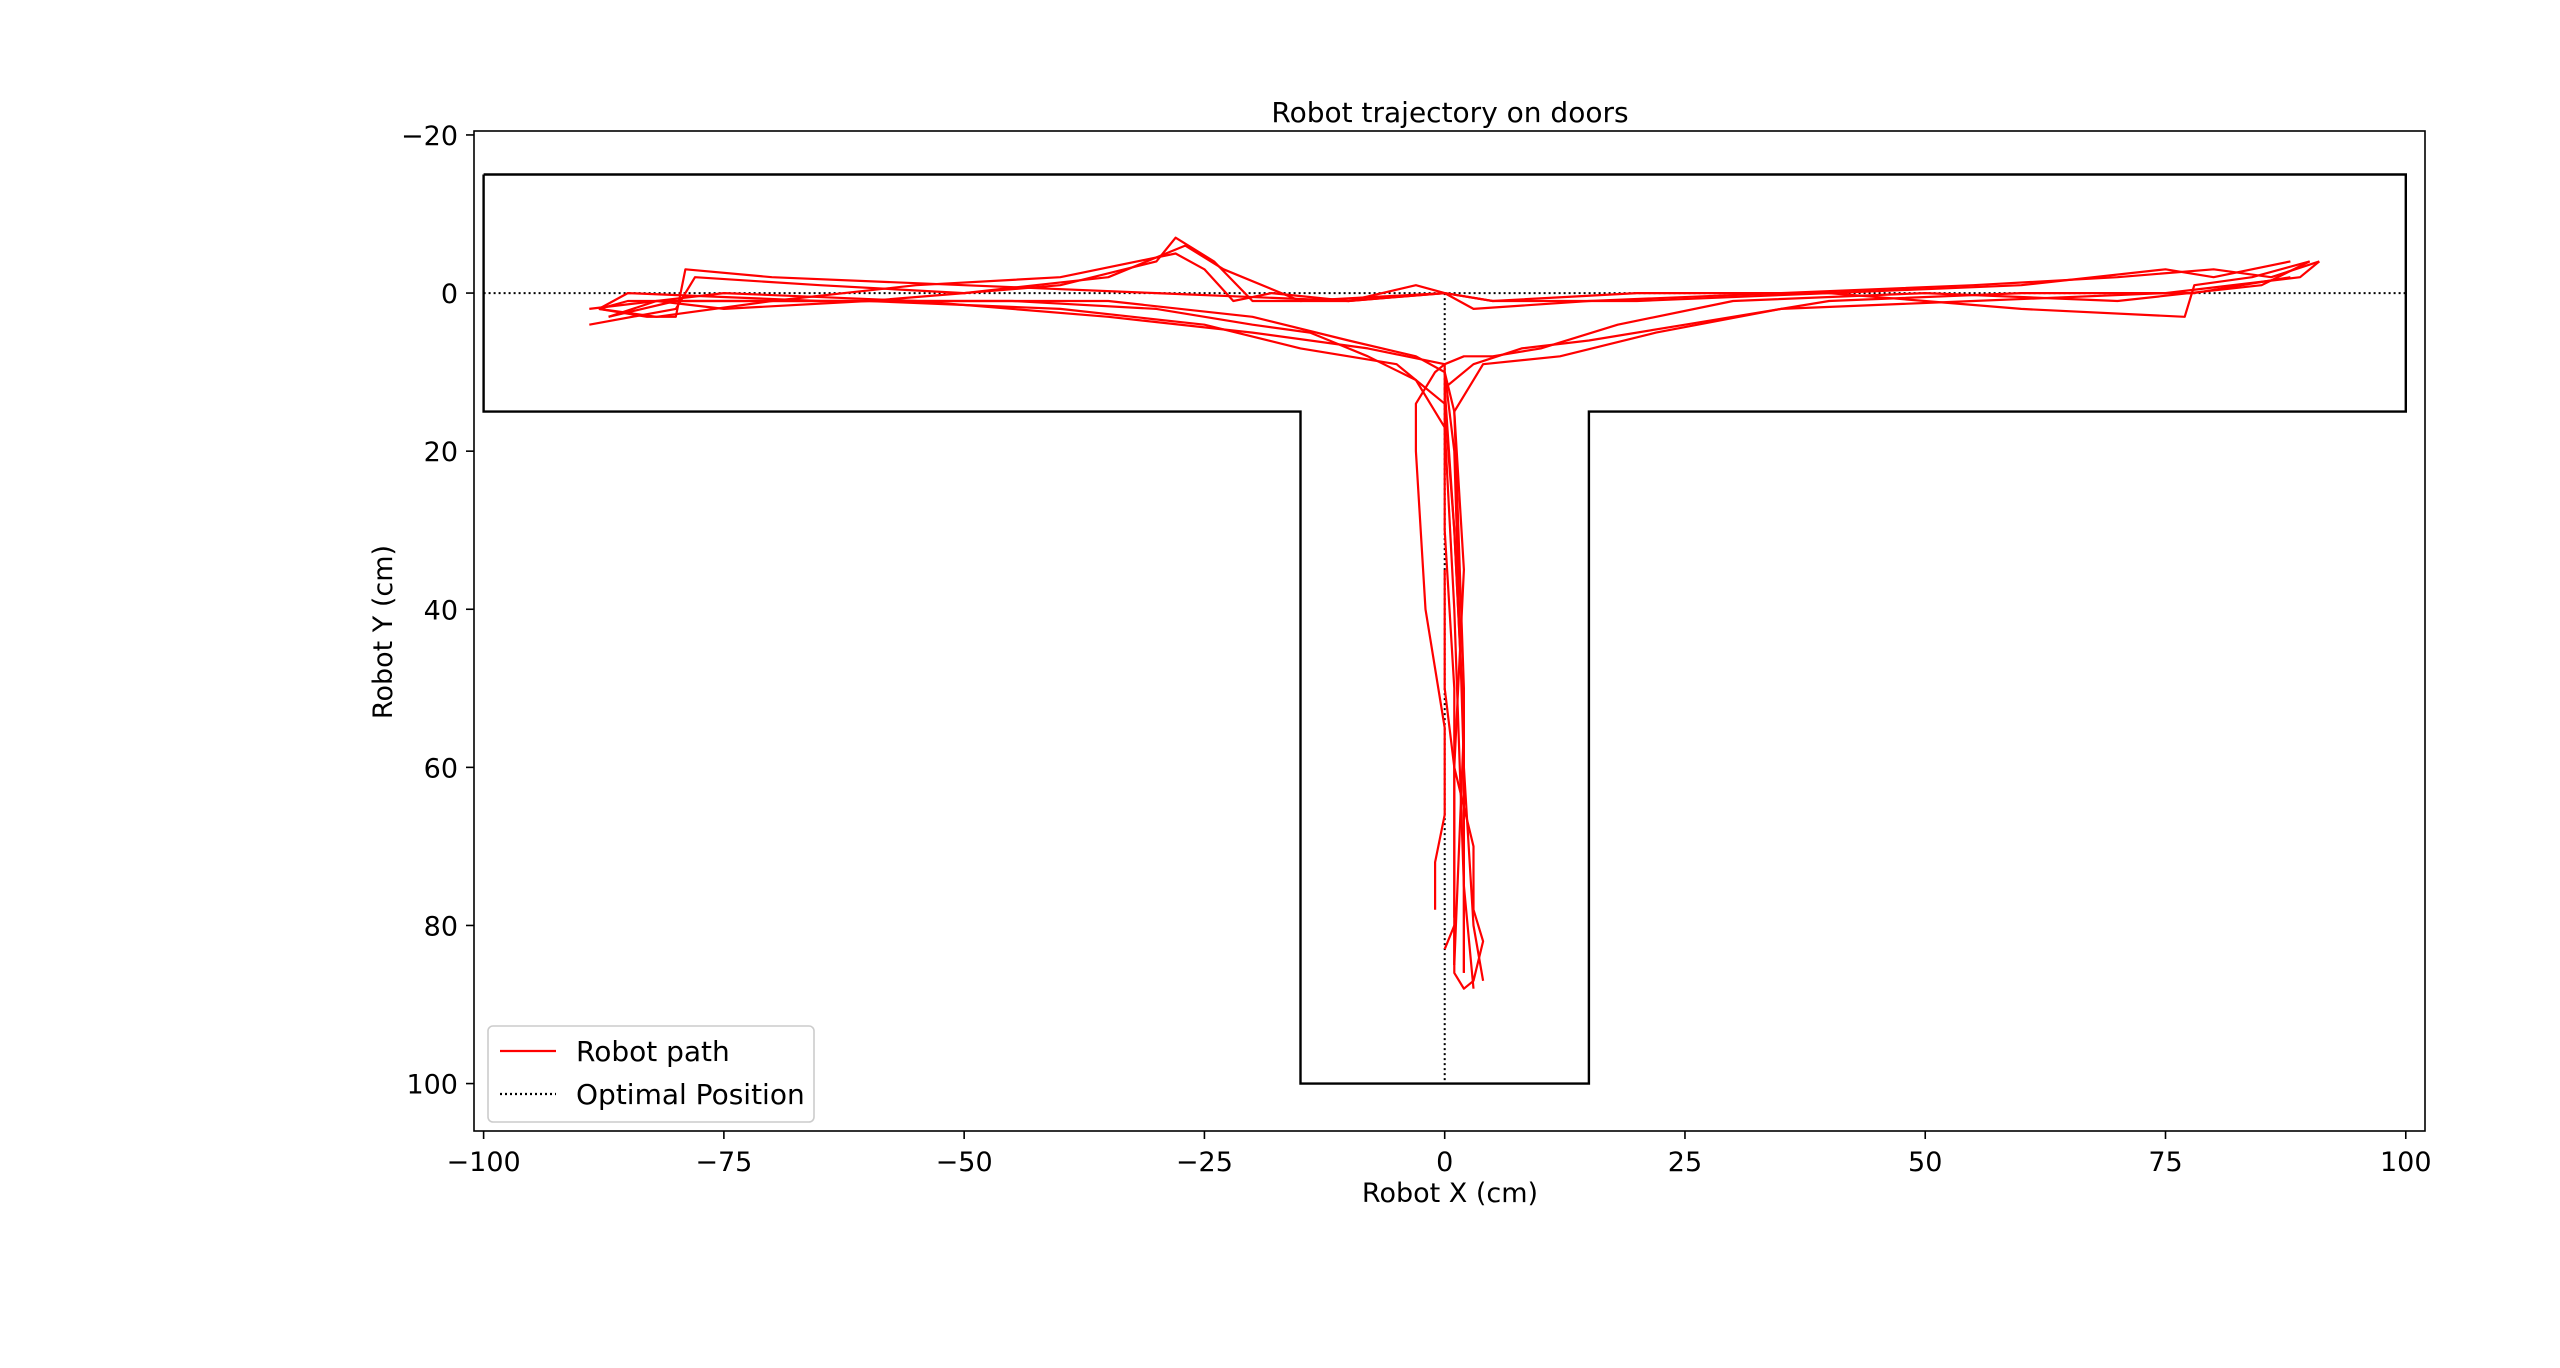 This screenshot has width=2560, height=1368. Describe the element at coordinates (723, 1162) in the screenshot. I see `x-tick-label: −75` at that location.